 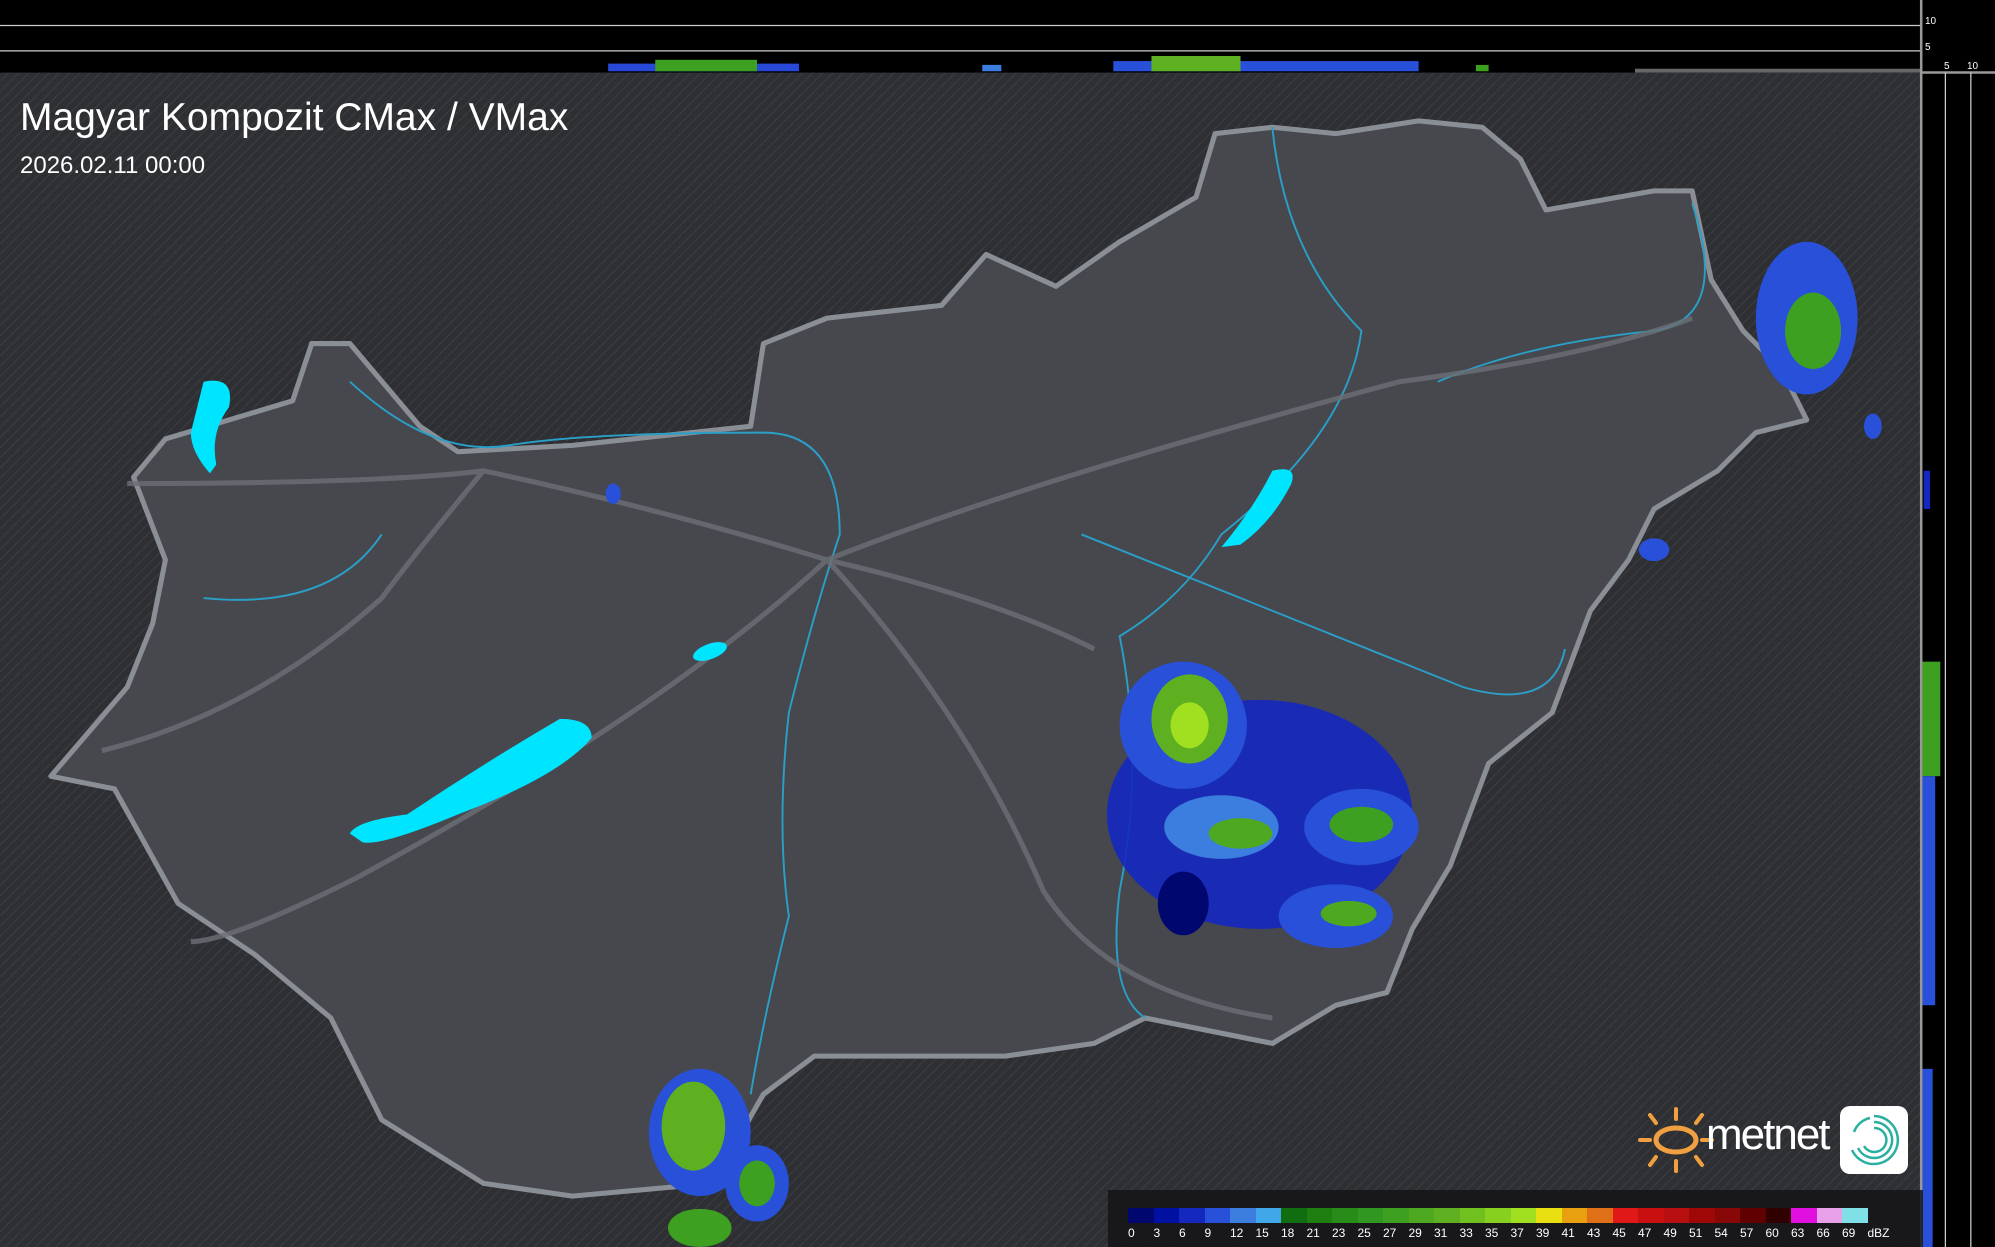 I want to click on metnet-logo: metnet, so click(x=1733, y=1142).